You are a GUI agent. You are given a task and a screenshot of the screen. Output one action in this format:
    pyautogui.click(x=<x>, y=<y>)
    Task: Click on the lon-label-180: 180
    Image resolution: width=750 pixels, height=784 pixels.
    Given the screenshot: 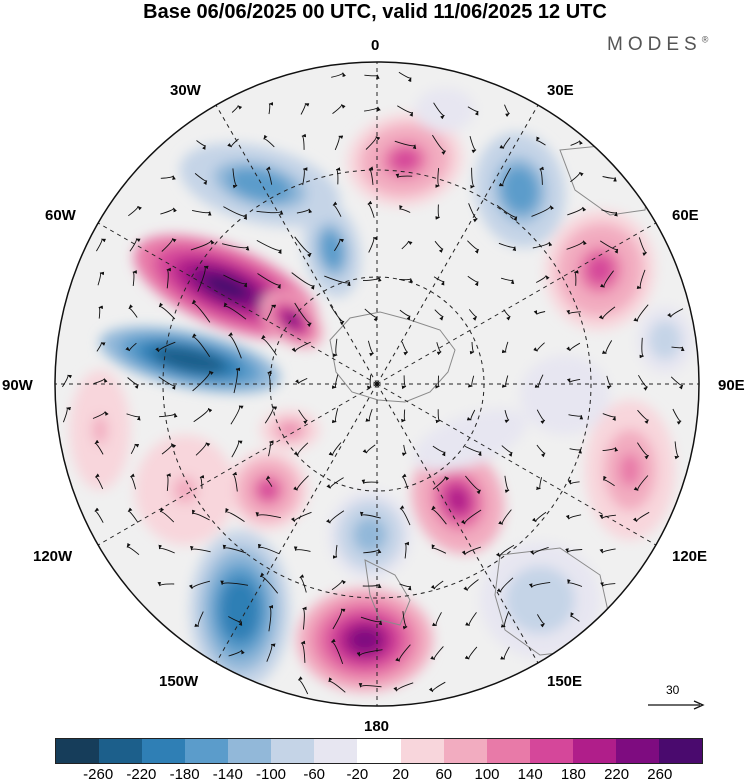 What is the action you would take?
    pyautogui.click(x=377, y=726)
    